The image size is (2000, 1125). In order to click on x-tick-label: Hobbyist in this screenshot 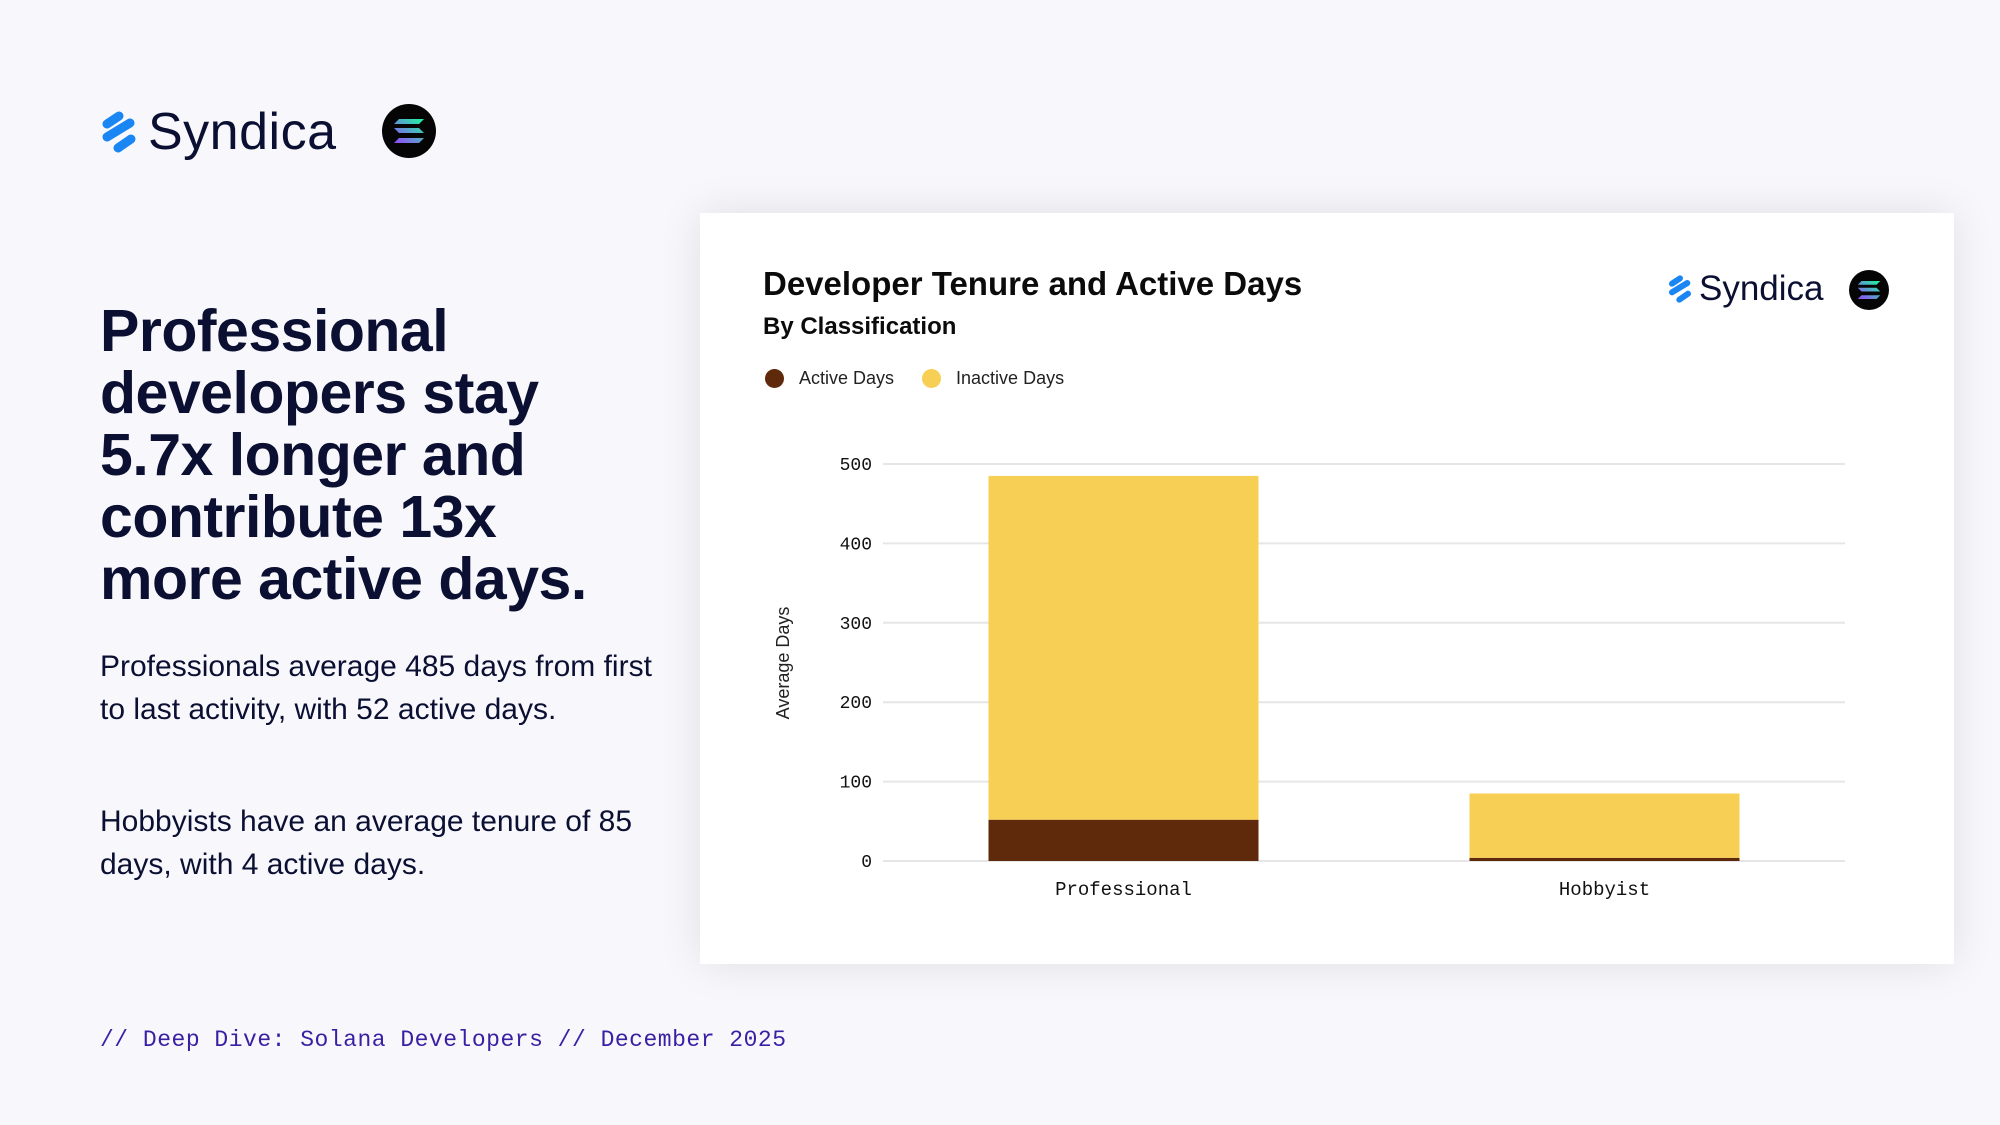, I will do `click(1604, 890)`.